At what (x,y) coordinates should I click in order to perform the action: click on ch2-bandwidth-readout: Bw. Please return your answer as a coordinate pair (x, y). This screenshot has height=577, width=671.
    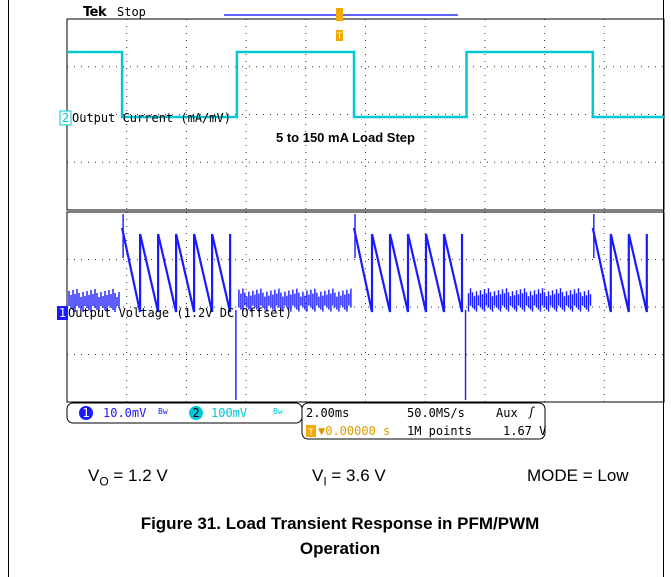
    Looking at the image, I should click on (278, 411).